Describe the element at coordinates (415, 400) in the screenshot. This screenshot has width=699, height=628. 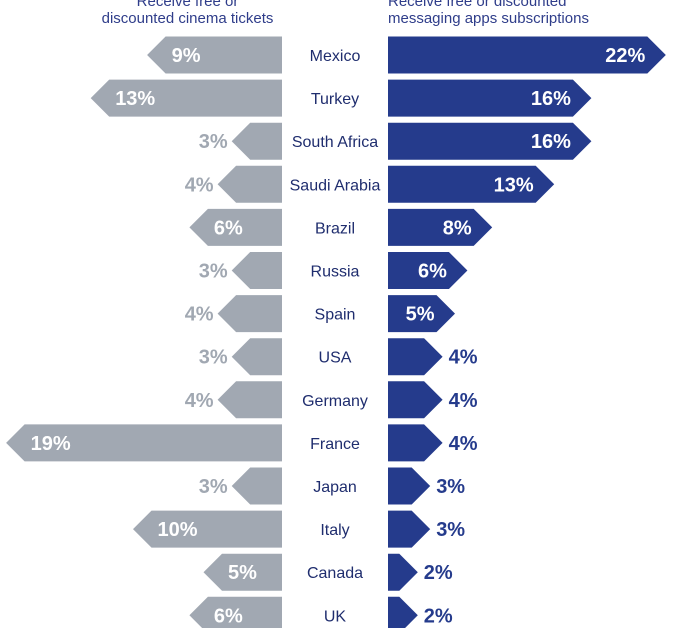
I see `right-bar-germany` at that location.